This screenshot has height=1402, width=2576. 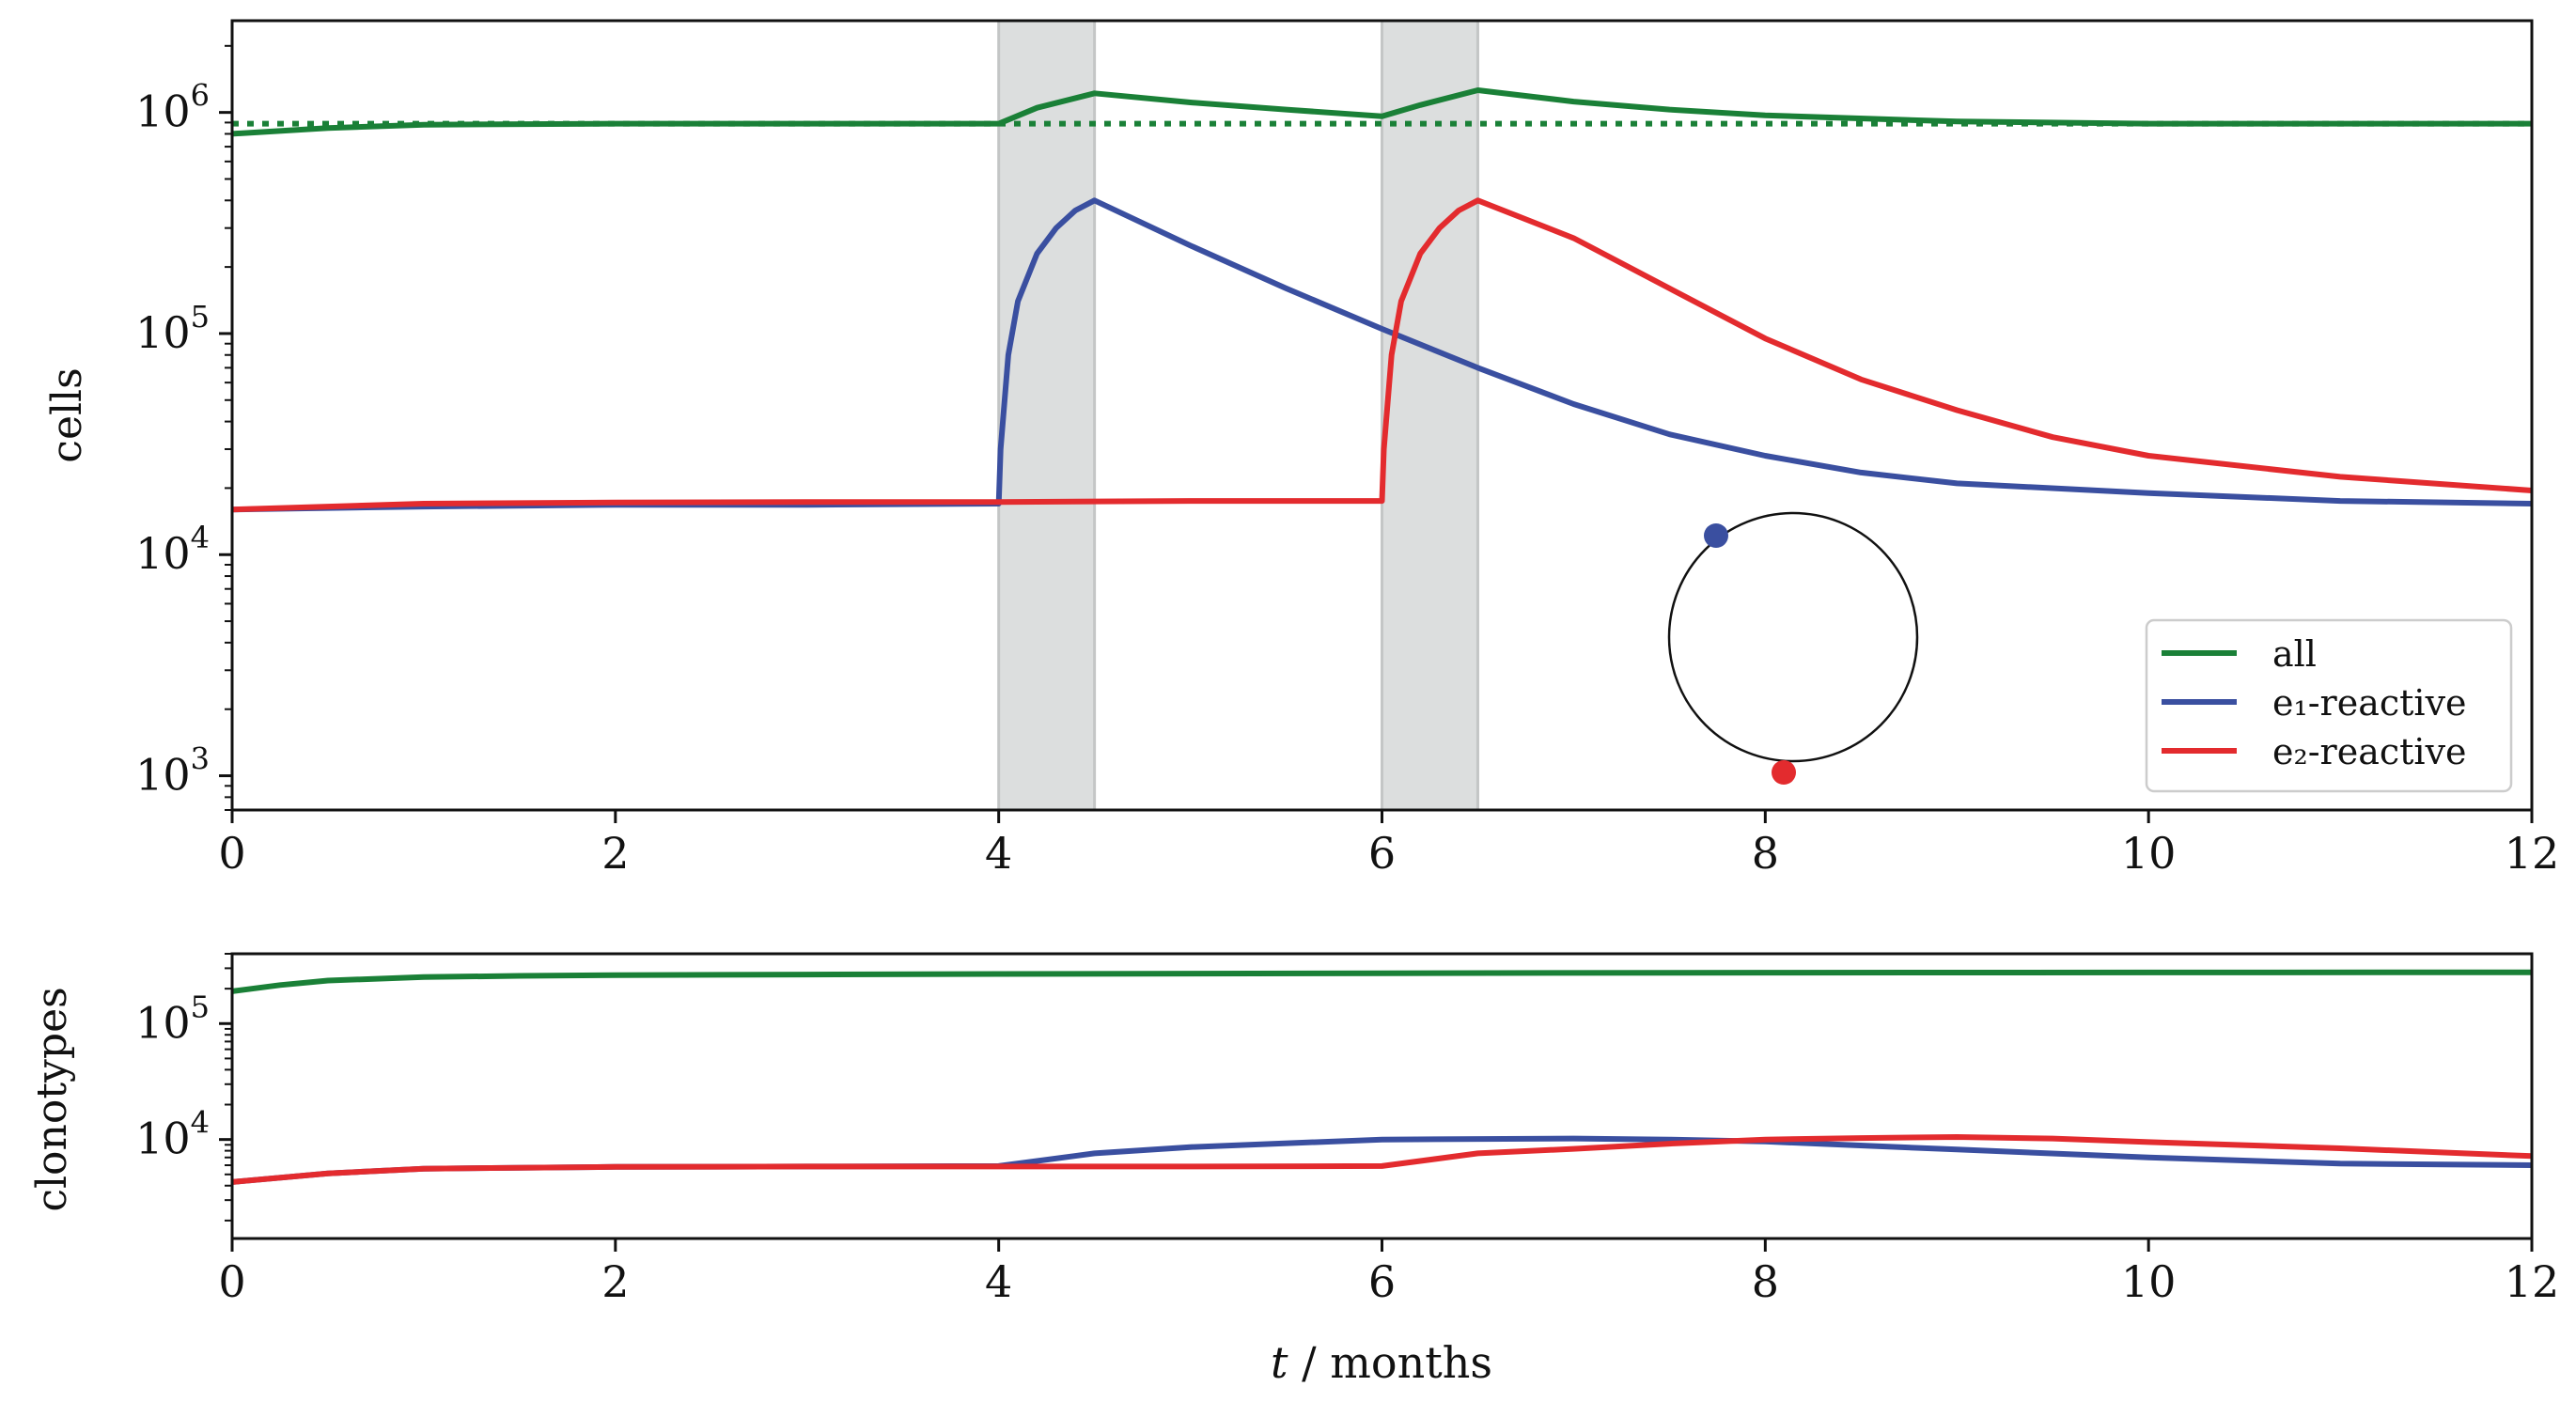 I want to click on clonotypes-series-line-all, so click(x=1382, y=981).